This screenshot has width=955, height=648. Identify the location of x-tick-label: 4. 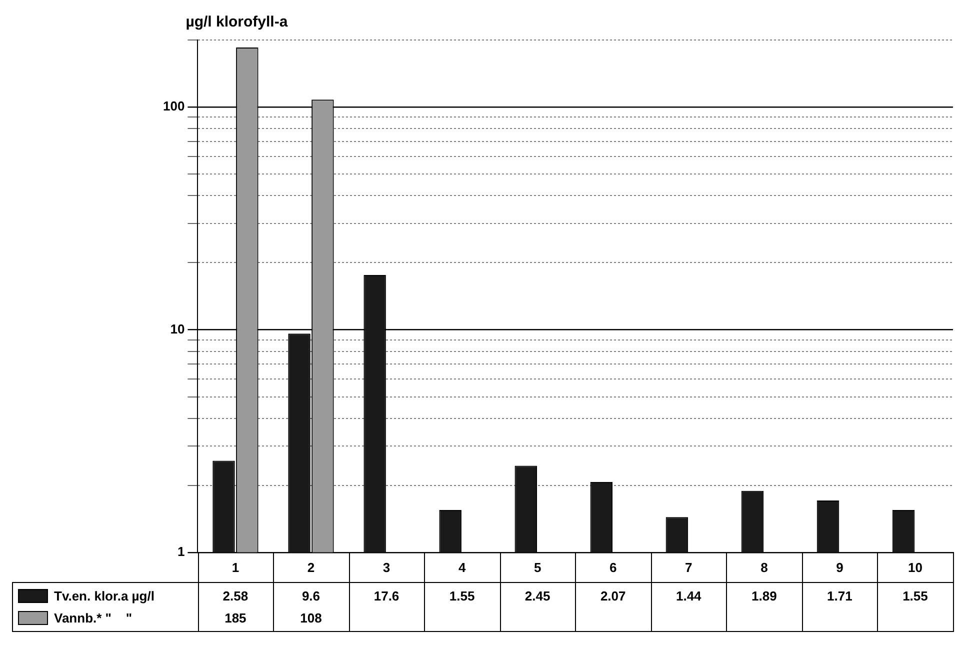
(462, 567).